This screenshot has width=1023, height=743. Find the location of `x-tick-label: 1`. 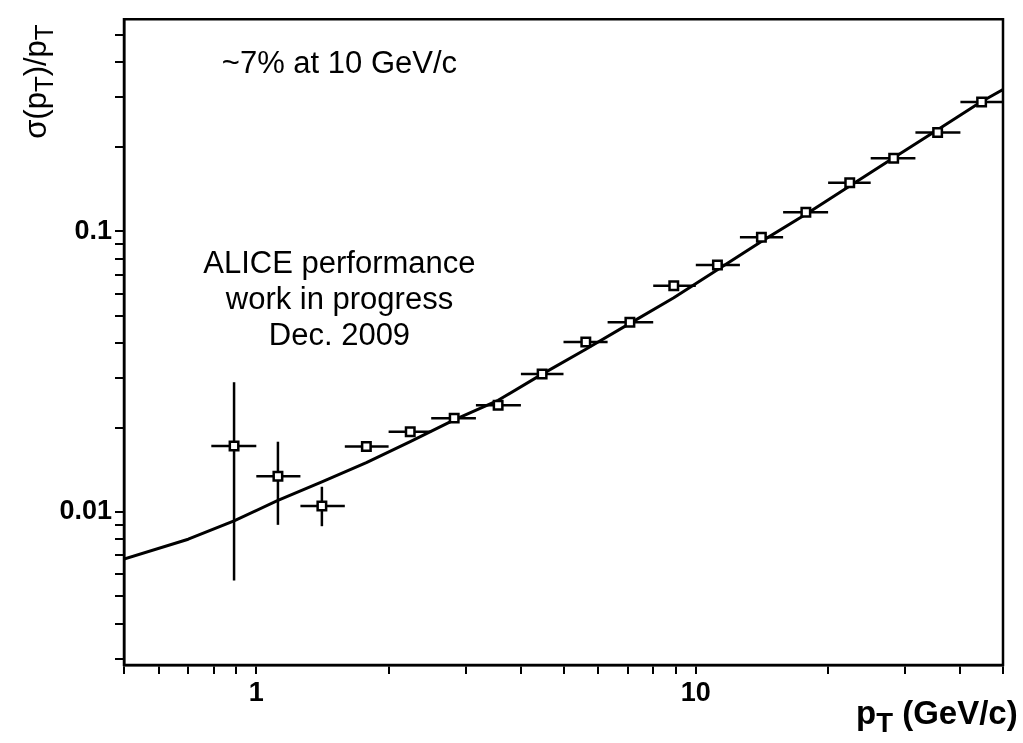

x-tick-label: 1 is located at coordinates (256, 691).